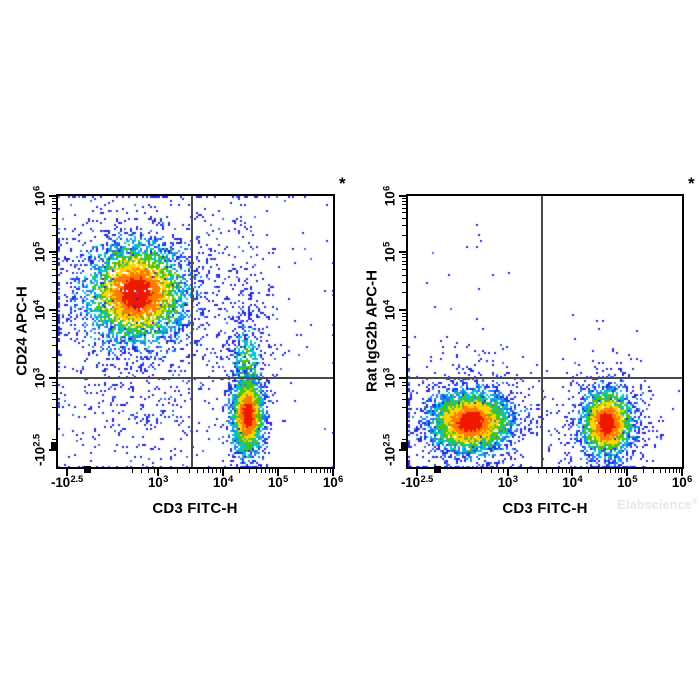  What do you see at coordinates (389, 252) in the screenshot?
I see `y-tick-label: 105` at bounding box center [389, 252].